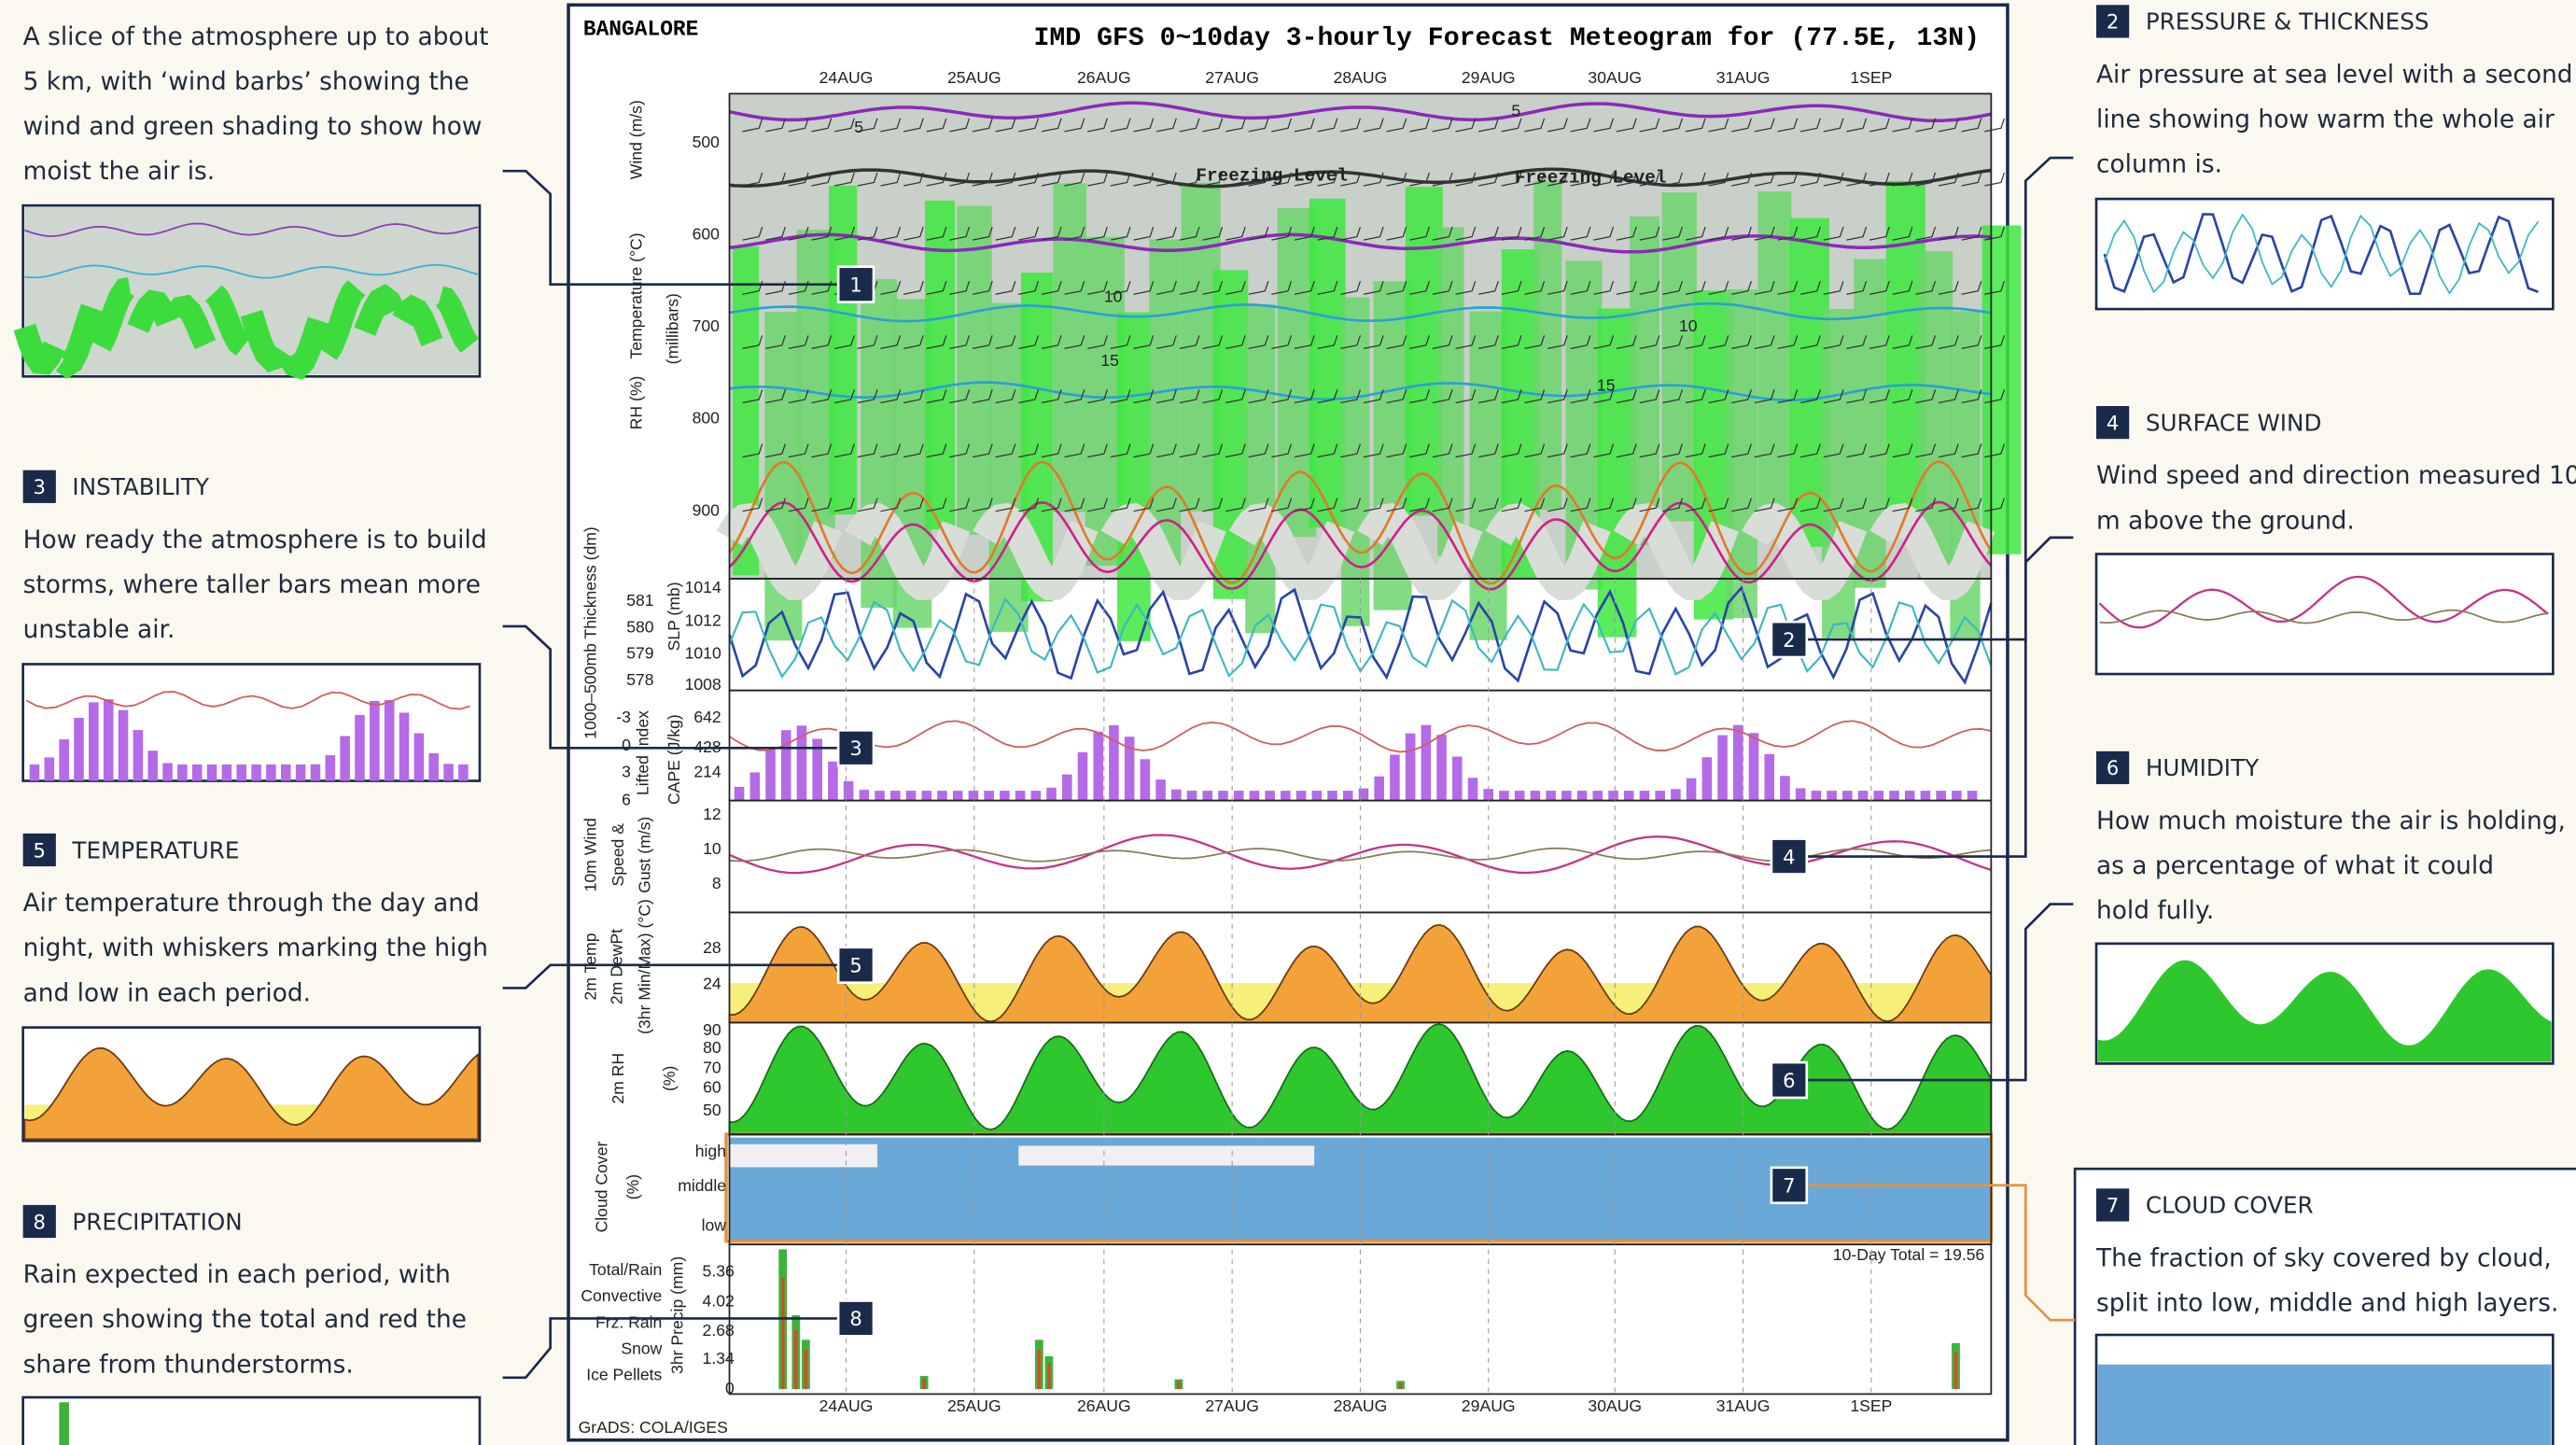 This screenshot has width=2576, height=1445. I want to click on dry-area, so click(1805, 551).